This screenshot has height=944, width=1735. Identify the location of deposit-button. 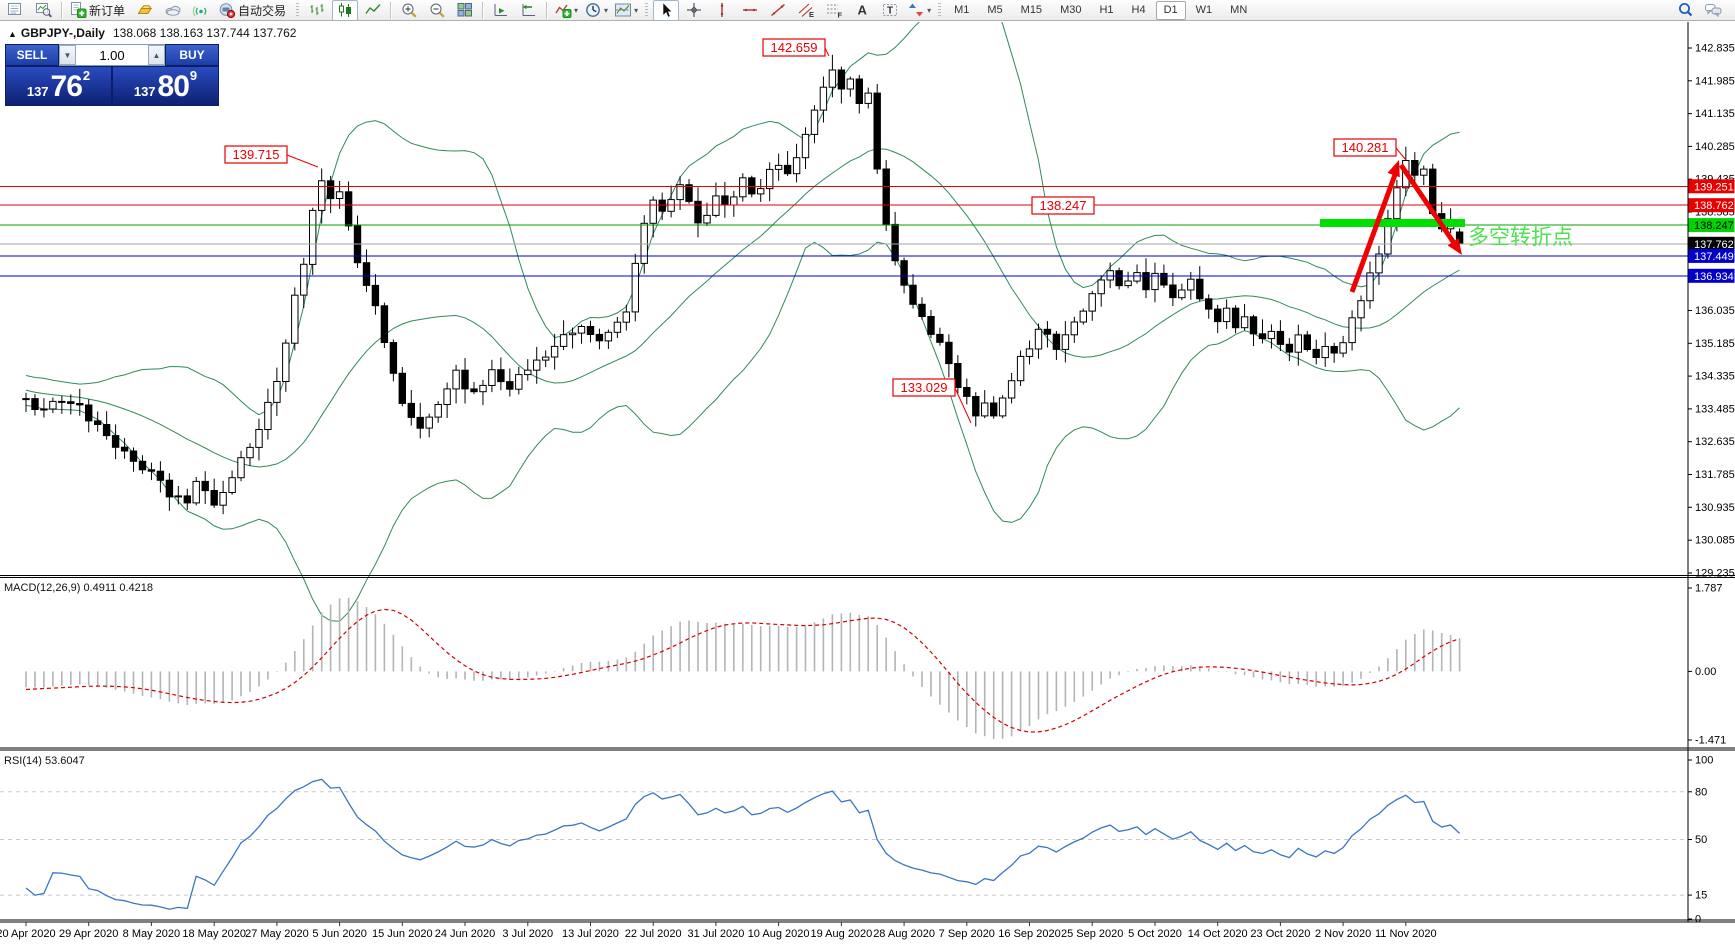
(145, 10).